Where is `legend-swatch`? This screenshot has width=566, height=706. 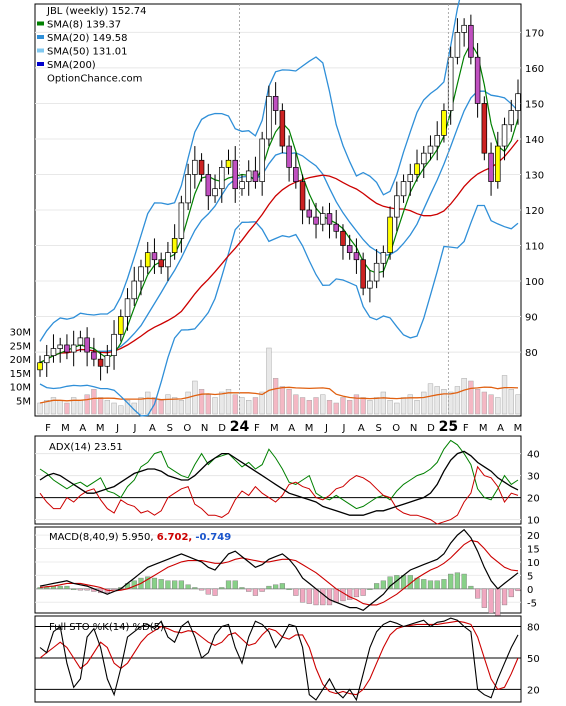 legend-swatch is located at coordinates (40, 50).